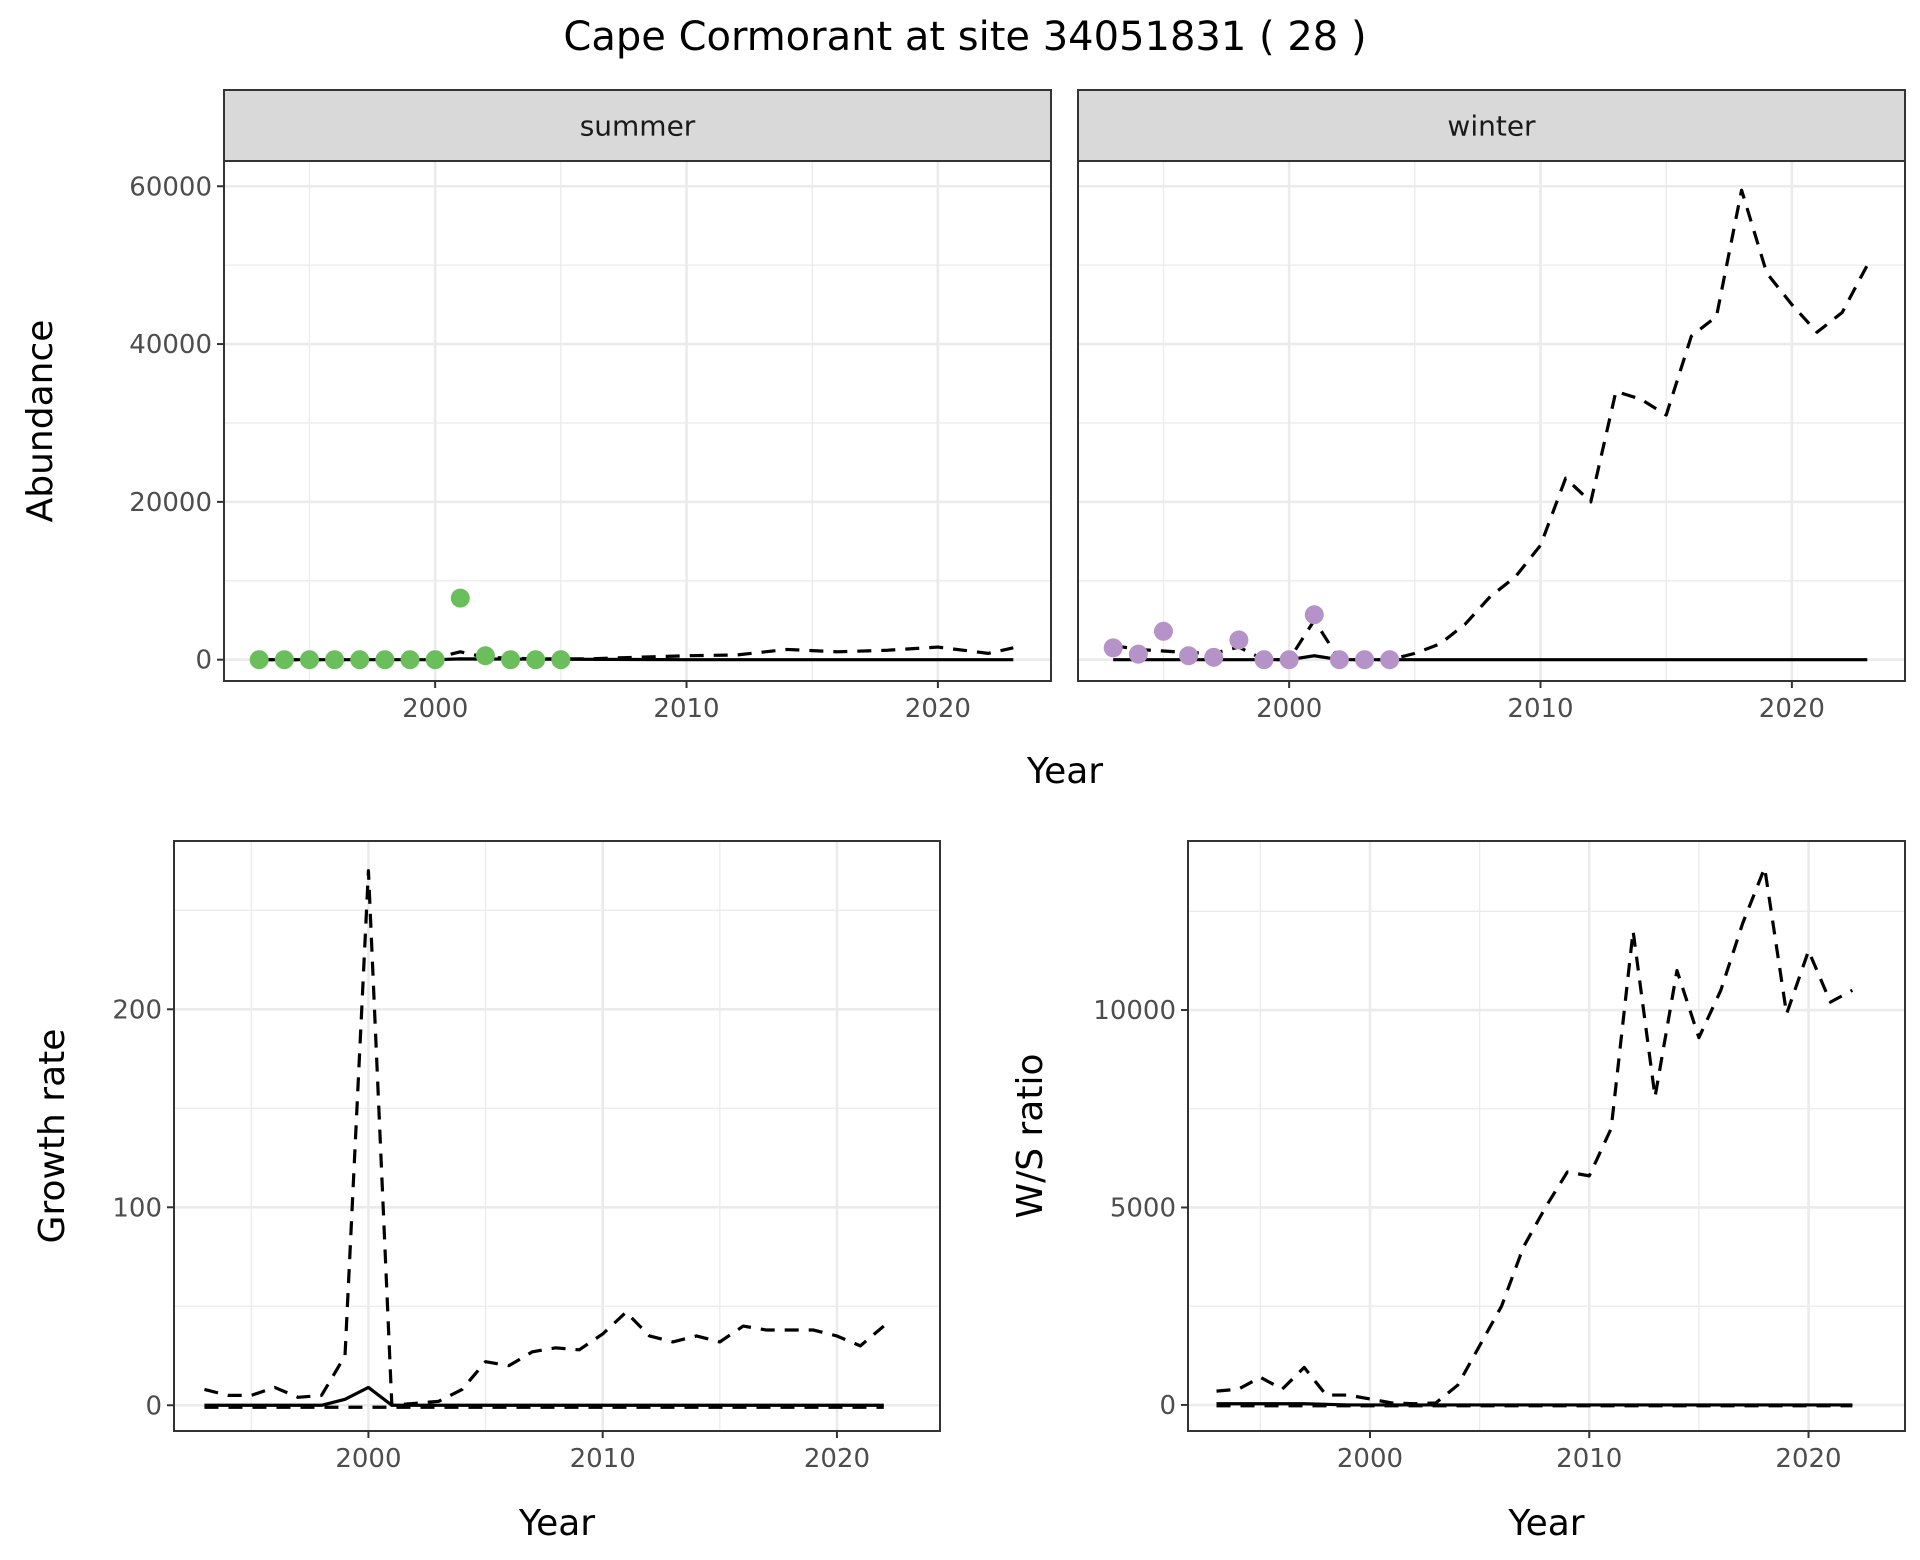 Image resolution: width=1920 pixels, height=1560 pixels. What do you see at coordinates (170, 503) in the screenshot?
I see `y-tick-label: 20000` at bounding box center [170, 503].